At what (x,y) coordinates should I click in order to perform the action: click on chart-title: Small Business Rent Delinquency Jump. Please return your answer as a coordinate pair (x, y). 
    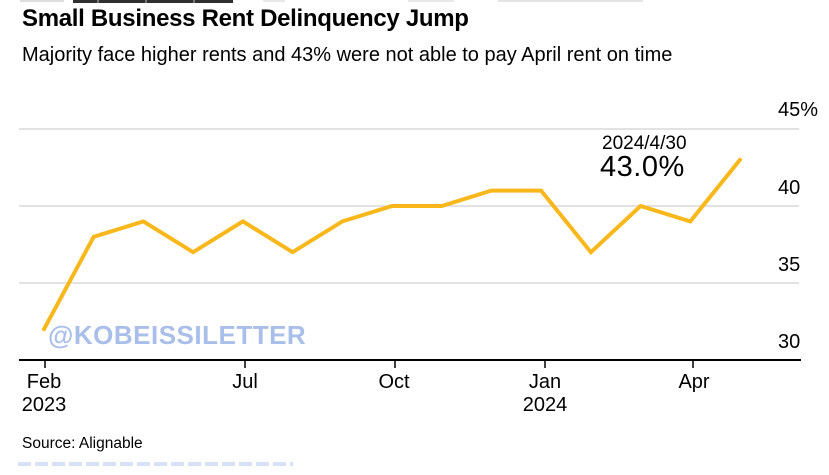
    Looking at the image, I should click on (245, 18).